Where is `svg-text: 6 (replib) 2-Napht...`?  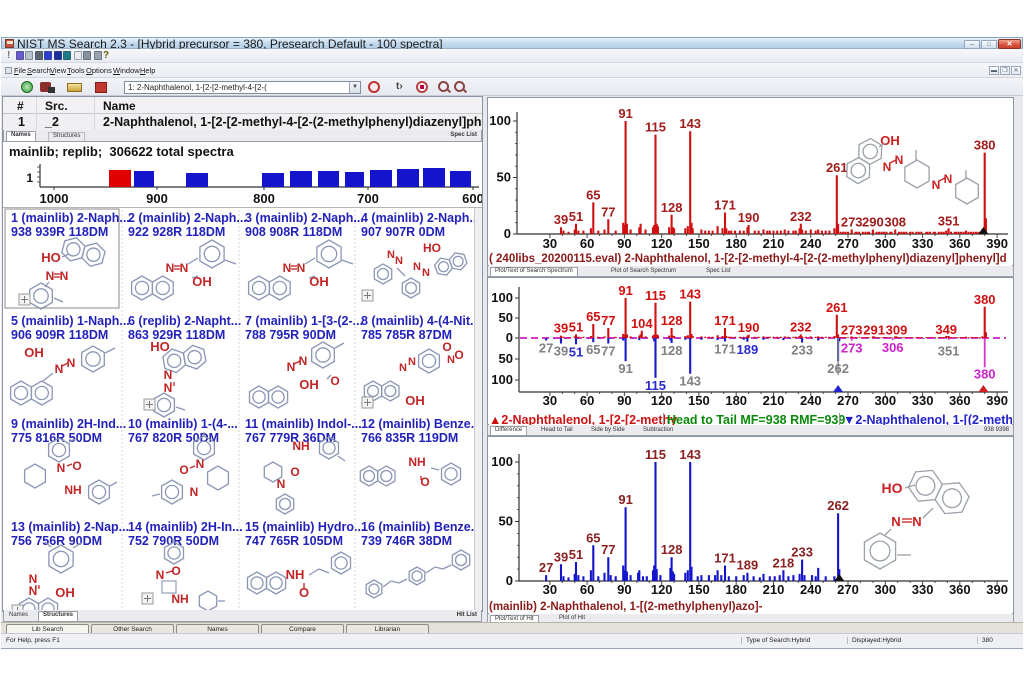
svg-text: 6 (replib) 2-Napht... is located at coordinates (184, 321).